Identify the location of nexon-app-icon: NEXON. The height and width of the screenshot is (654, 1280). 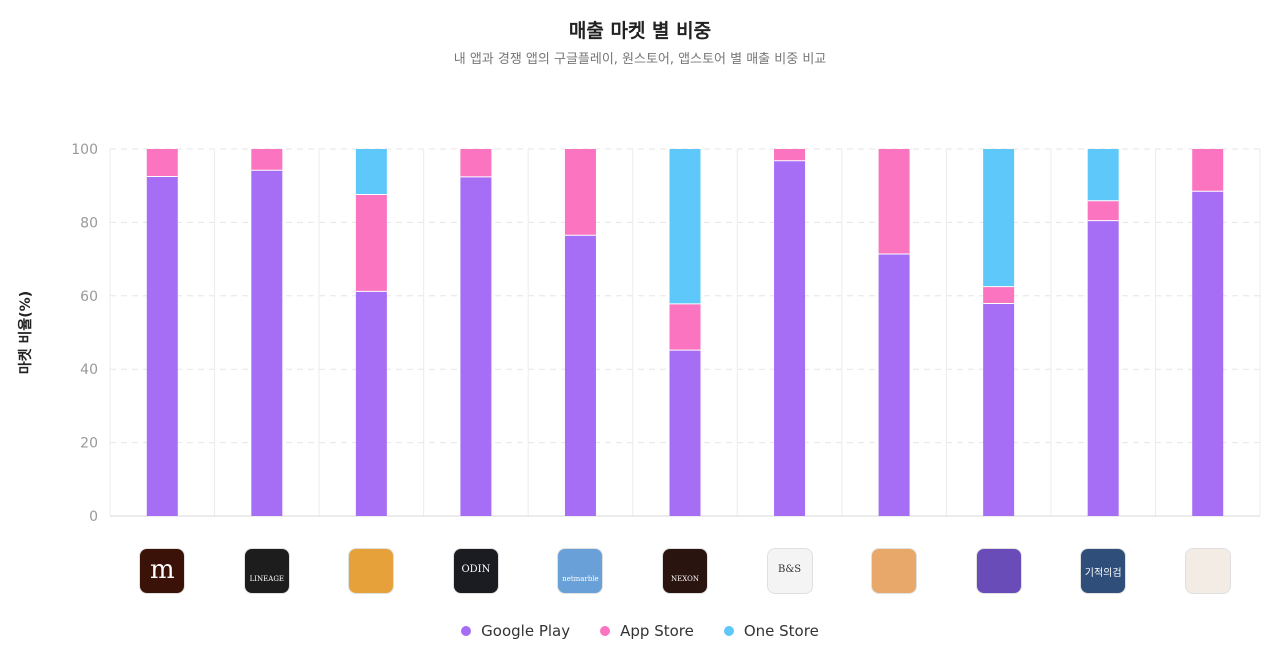
(685, 571).